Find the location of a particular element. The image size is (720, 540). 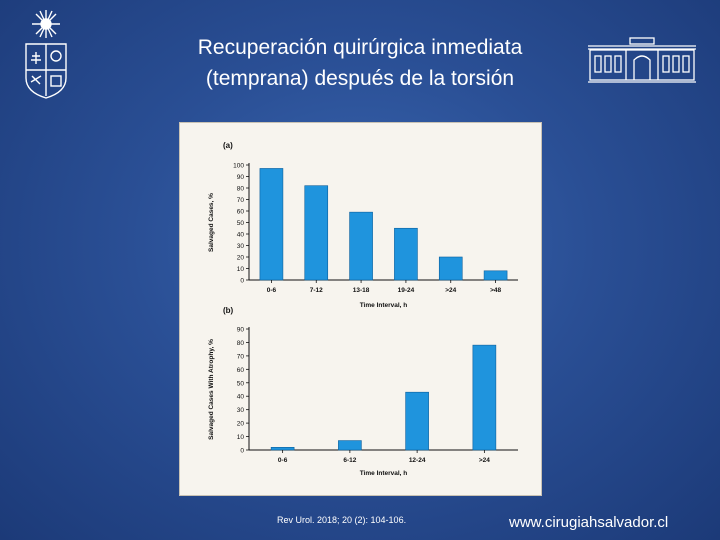

panel-b-y-tick-label: 20 is located at coordinates (241, 424).